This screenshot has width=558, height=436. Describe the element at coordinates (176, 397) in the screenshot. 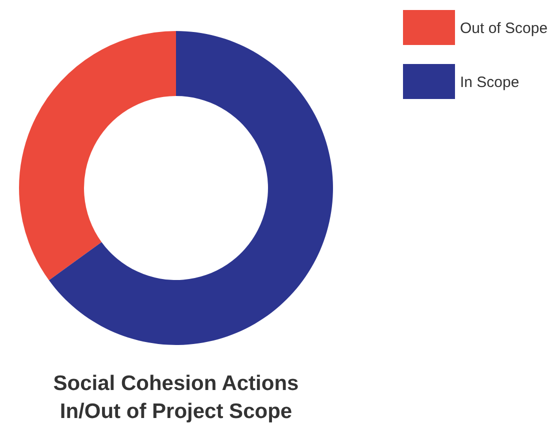

I see `text: Social Cohesion Actions In/Out of Project Scope` at that location.